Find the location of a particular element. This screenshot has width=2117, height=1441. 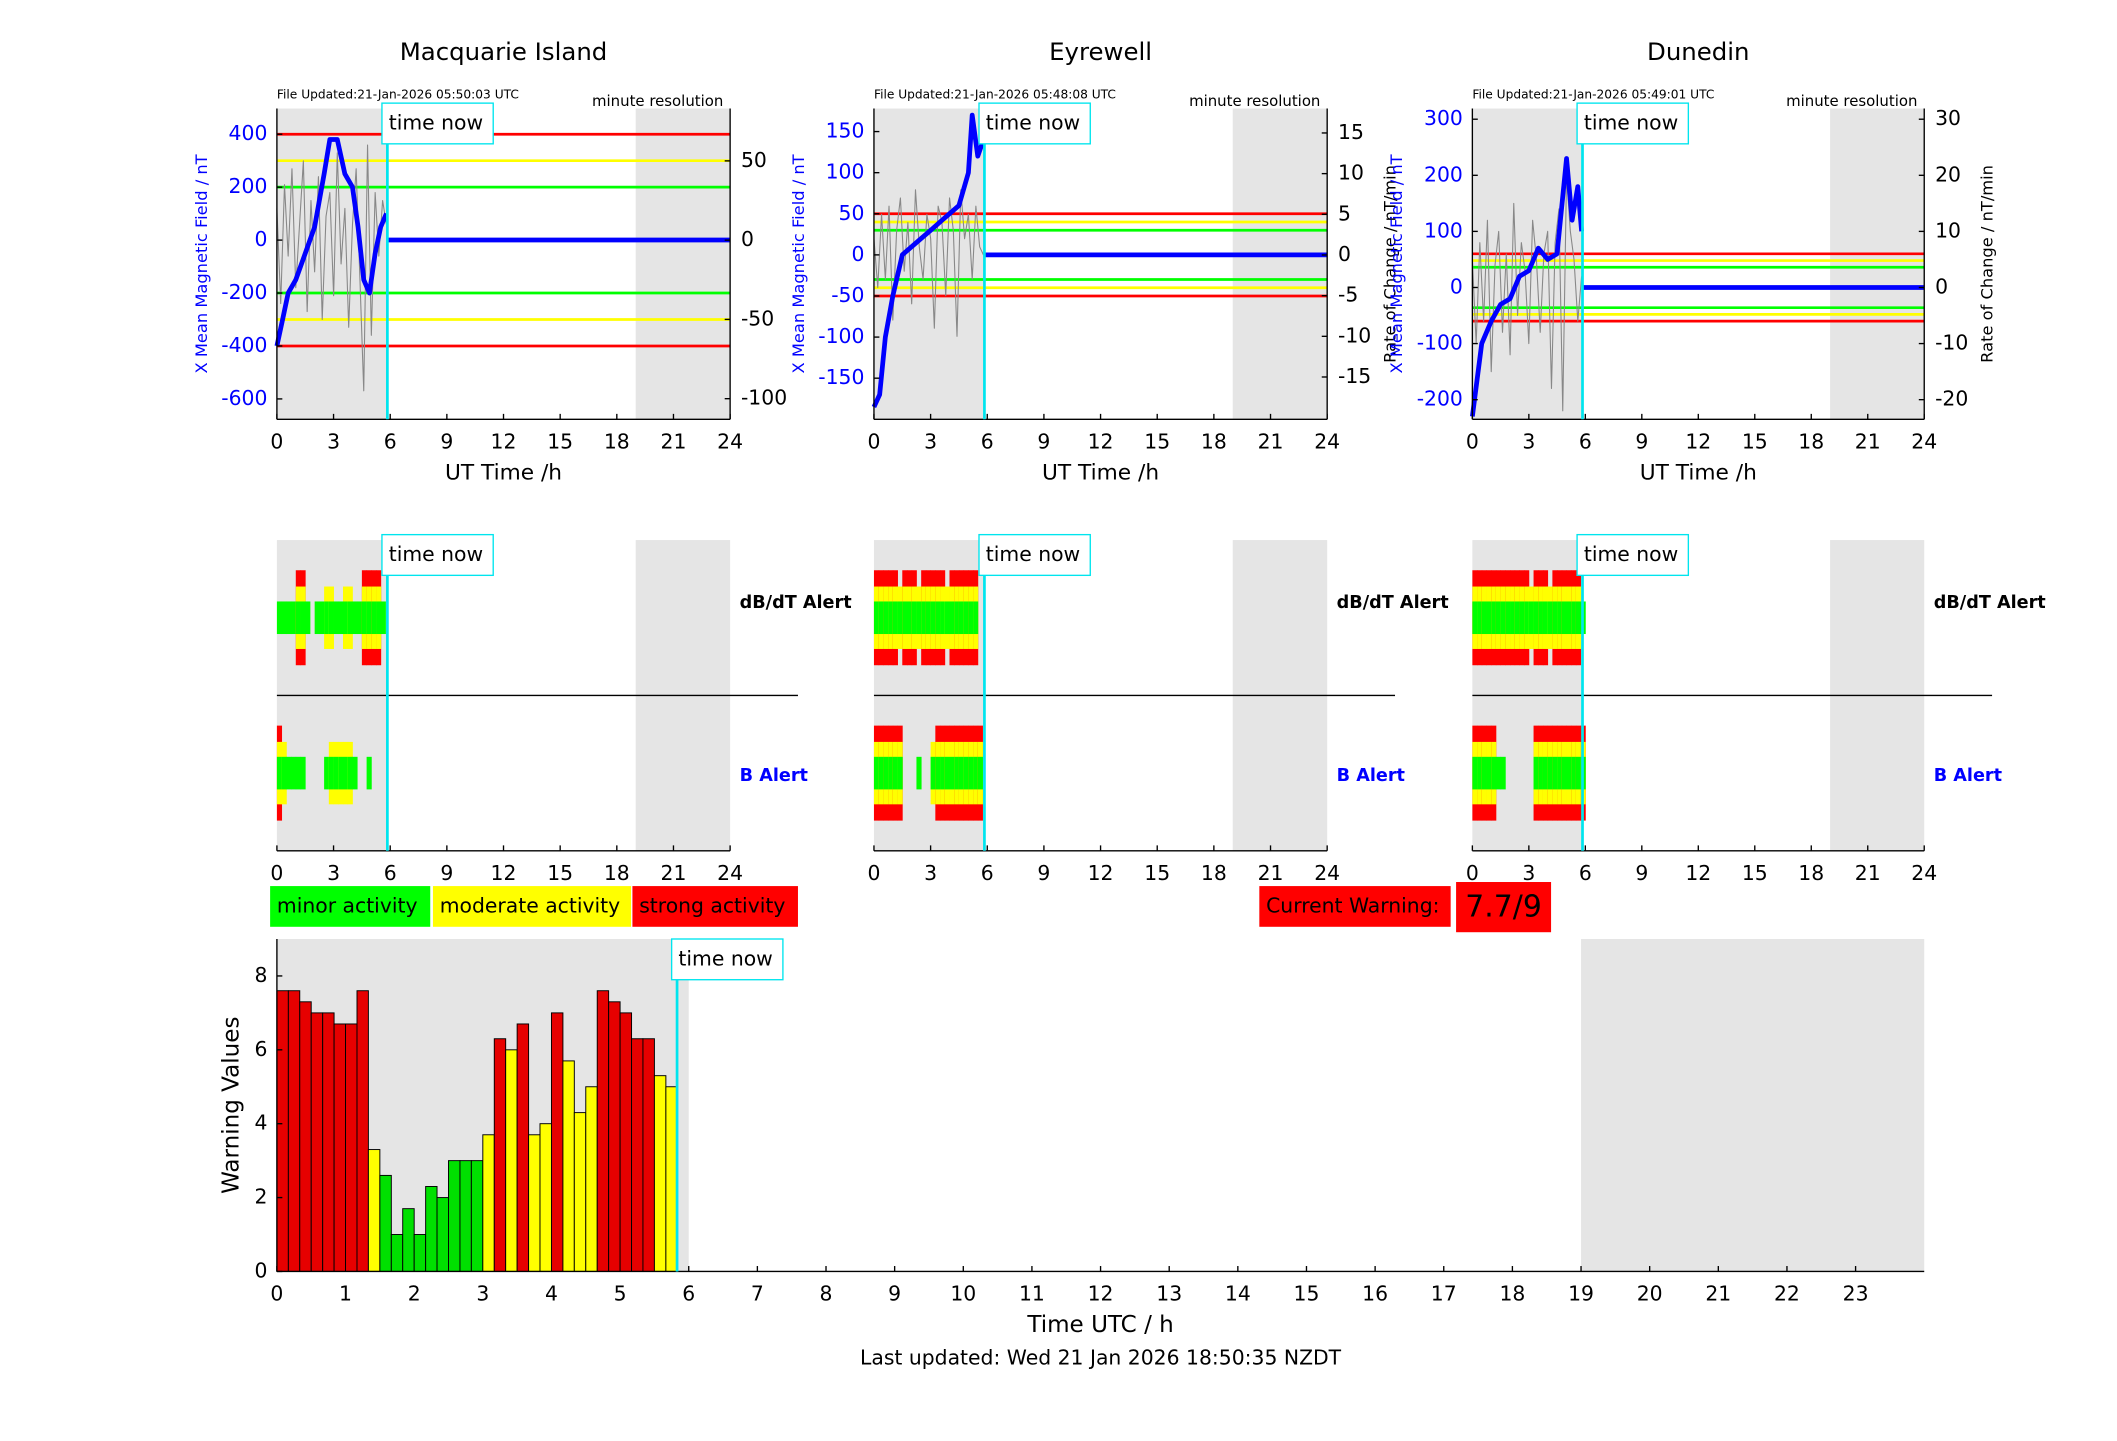

x-tick-label: 1 is located at coordinates (345, 1294).